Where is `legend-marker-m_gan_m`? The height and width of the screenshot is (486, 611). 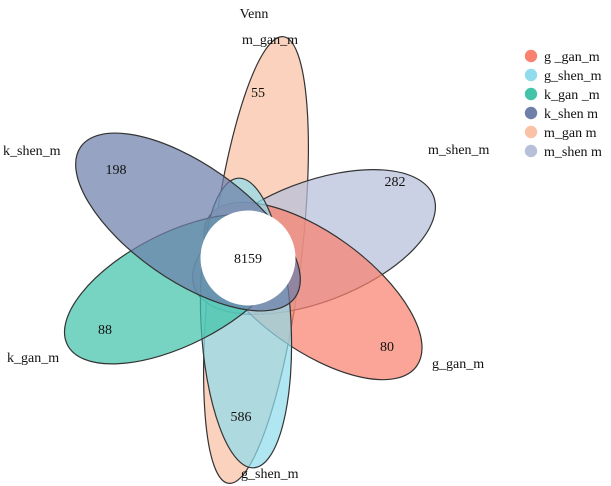 legend-marker-m_gan_m is located at coordinates (531, 132).